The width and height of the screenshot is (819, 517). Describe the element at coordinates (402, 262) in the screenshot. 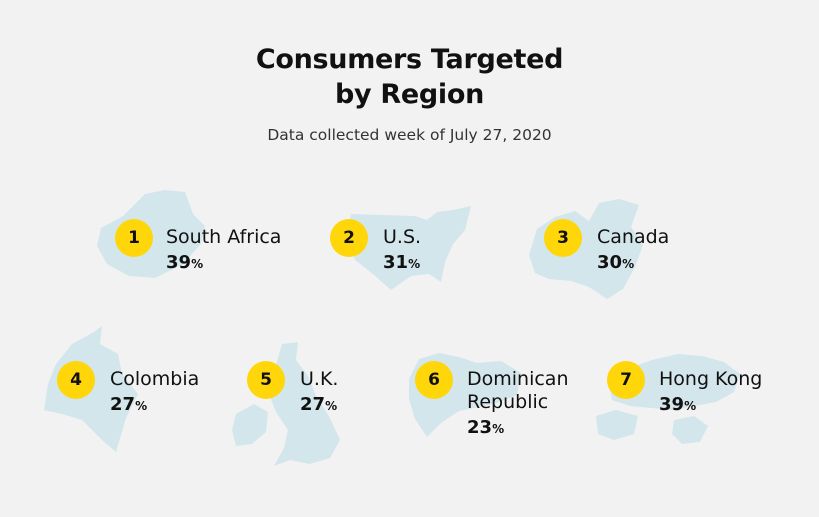

I see `region-percentage: 31%` at that location.